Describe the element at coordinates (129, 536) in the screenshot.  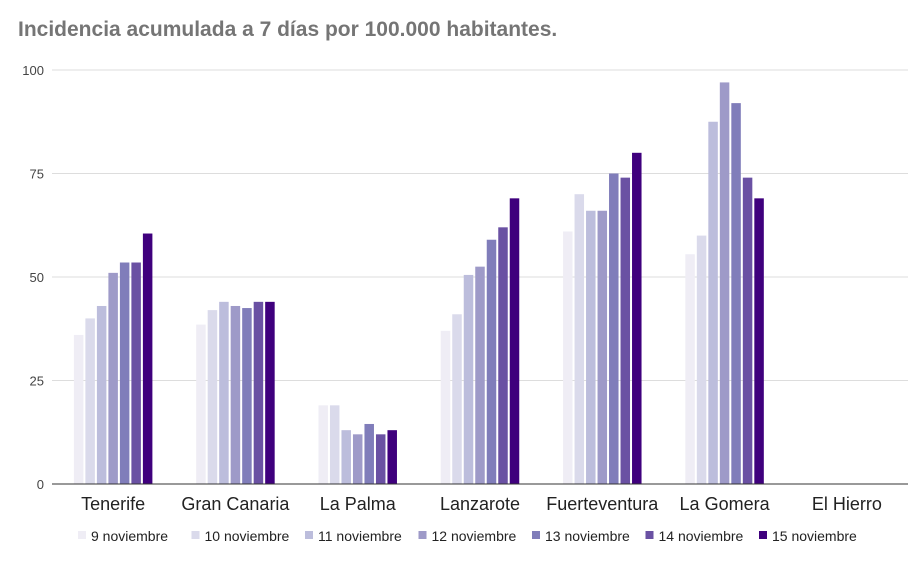
I see `legend-label: 9 noviembre` at that location.